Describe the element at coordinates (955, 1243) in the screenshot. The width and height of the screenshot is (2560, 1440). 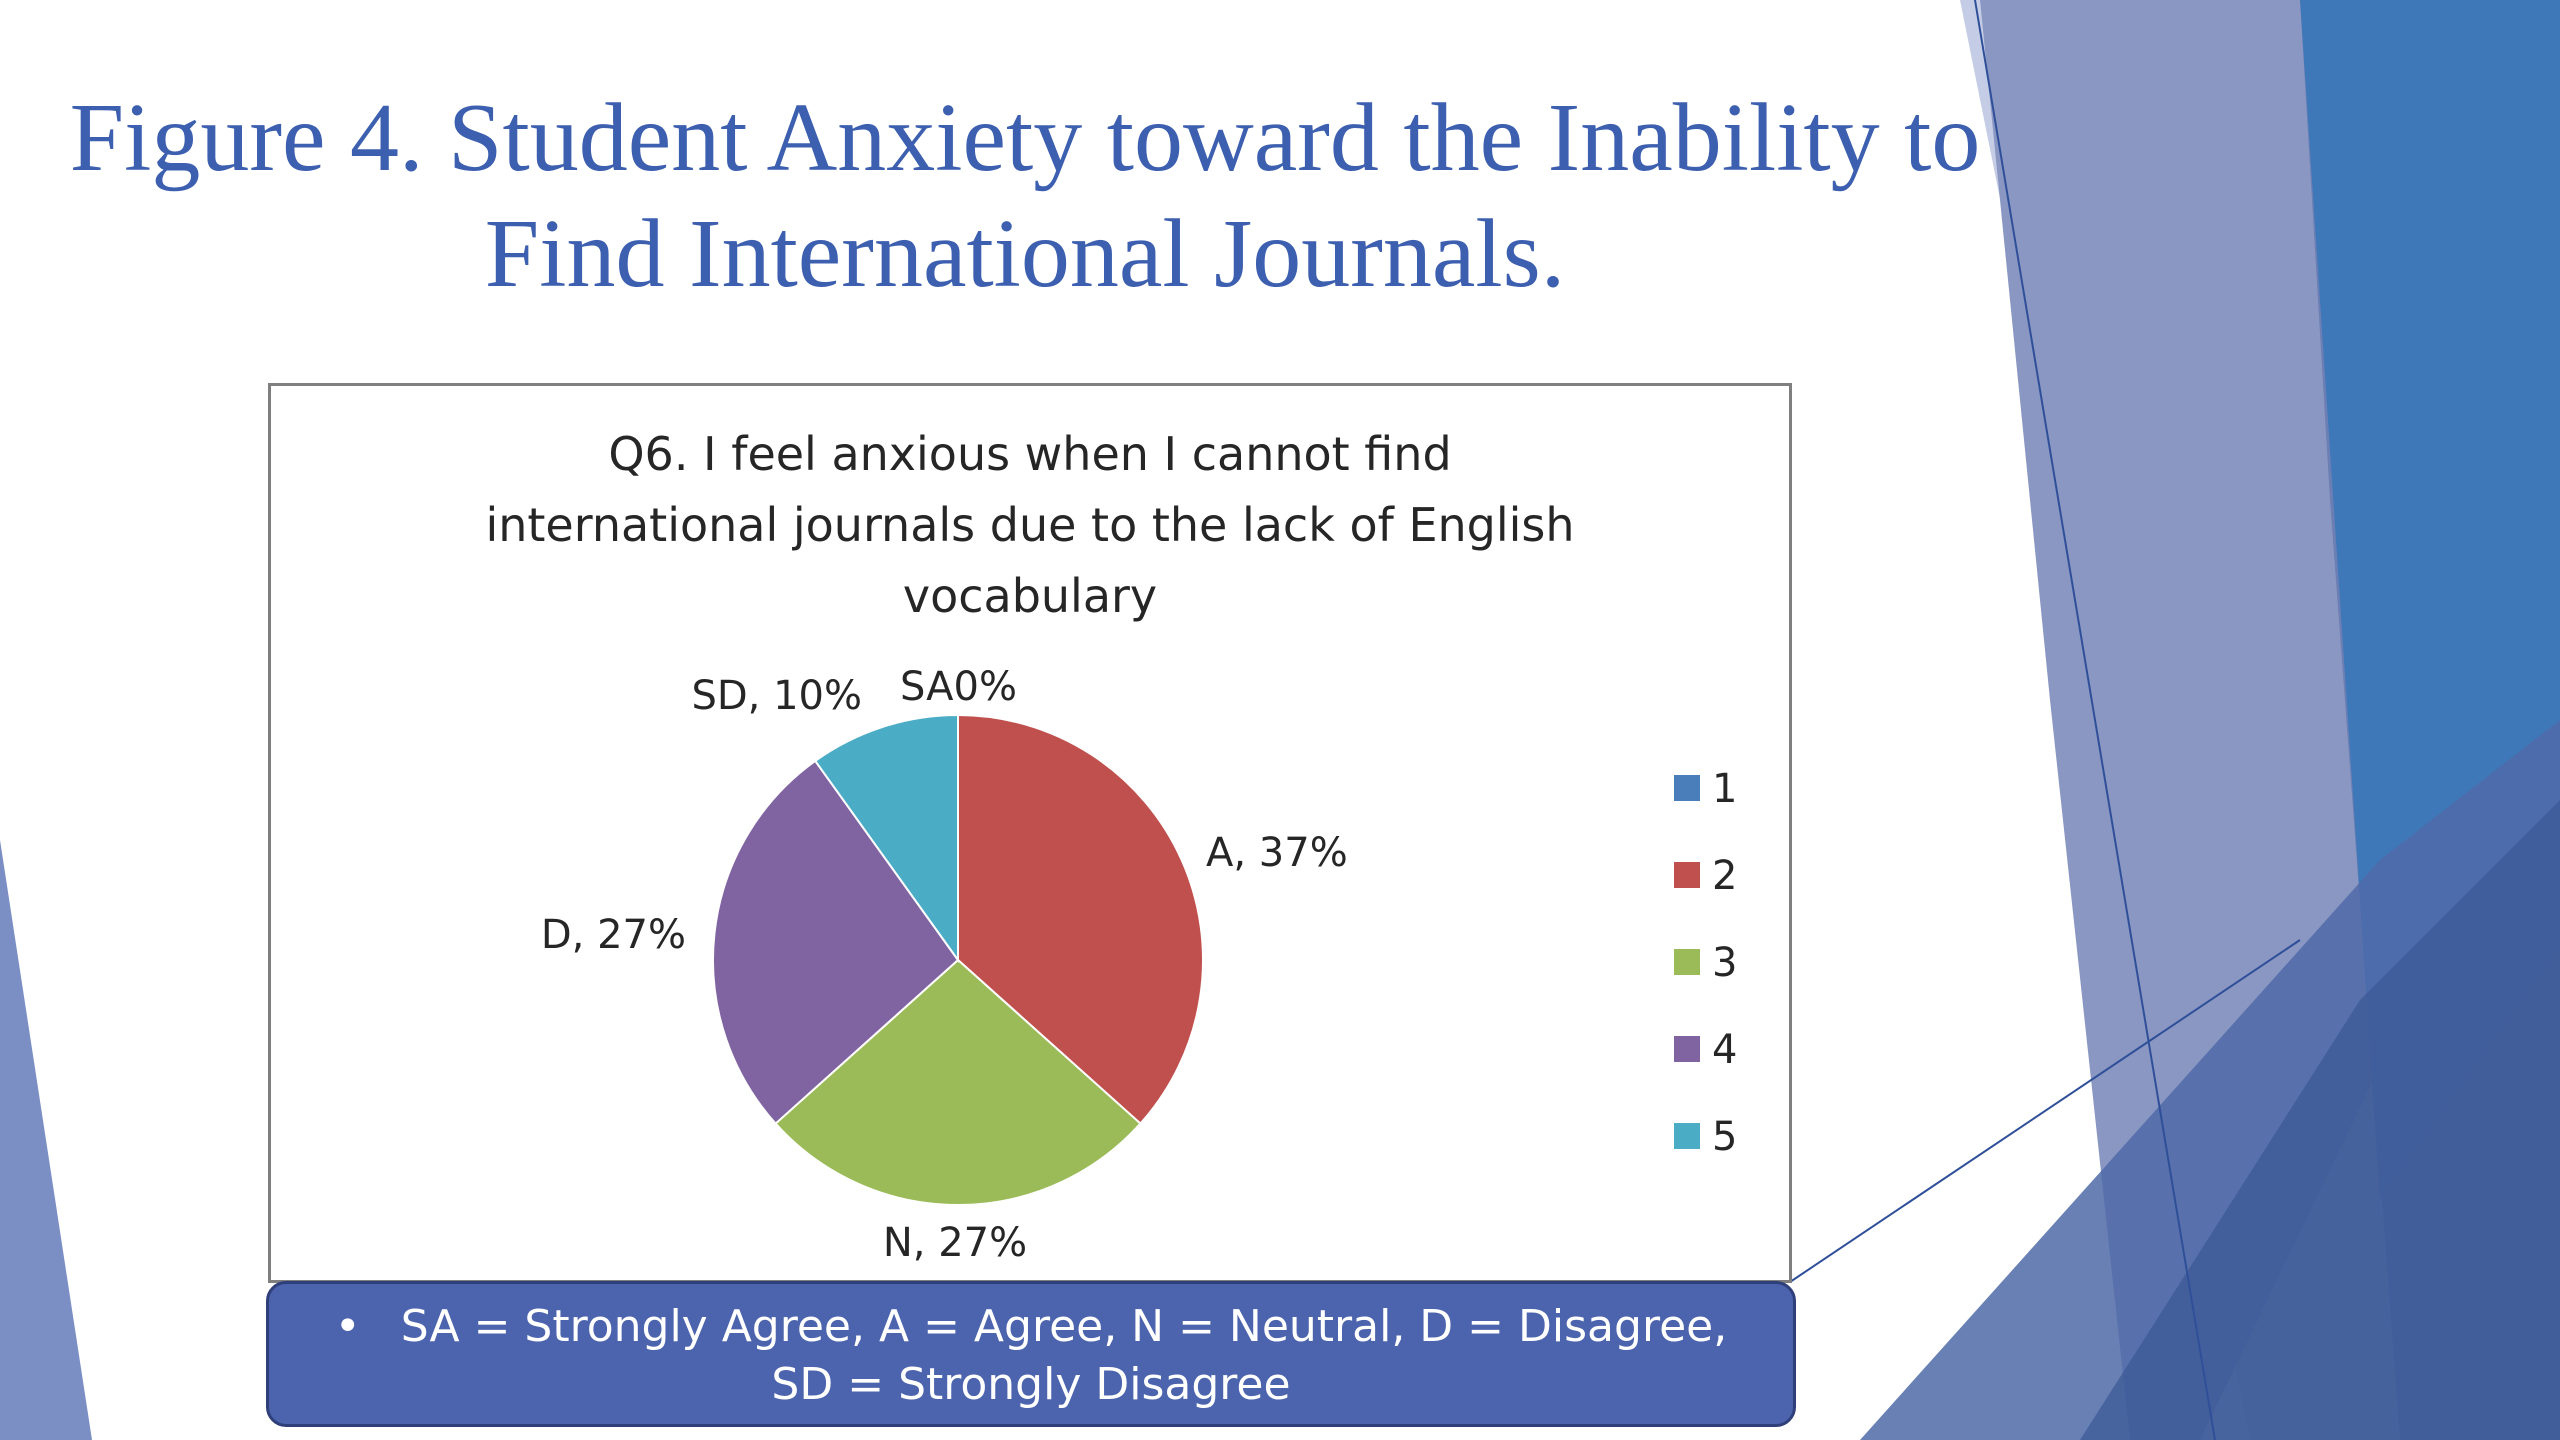
I see `slice-label-3: N, 27%` at that location.